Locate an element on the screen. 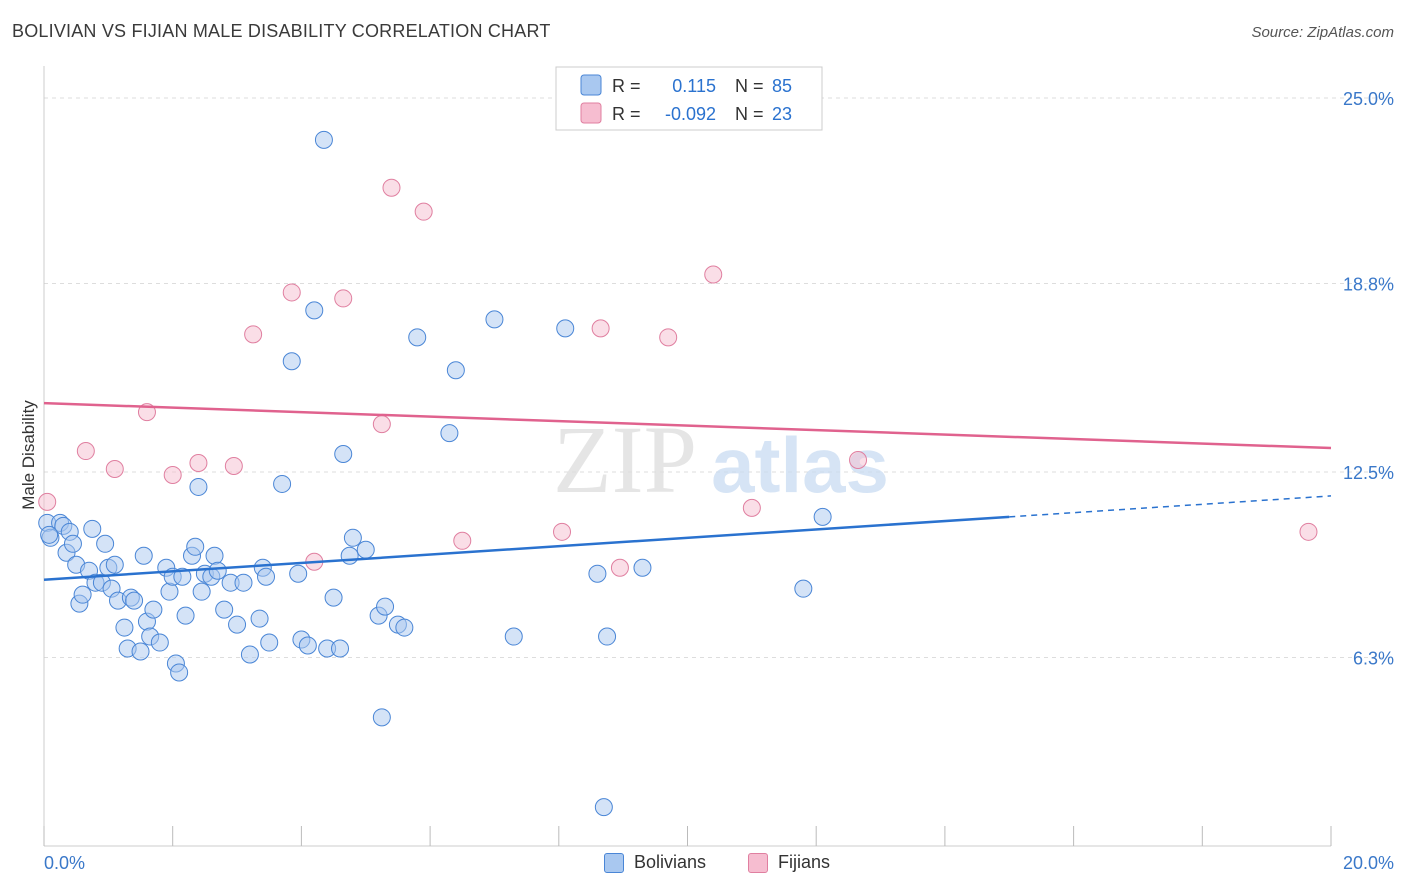 The image size is (1406, 892). legend-swatch-fijians is located at coordinates (591, 113).